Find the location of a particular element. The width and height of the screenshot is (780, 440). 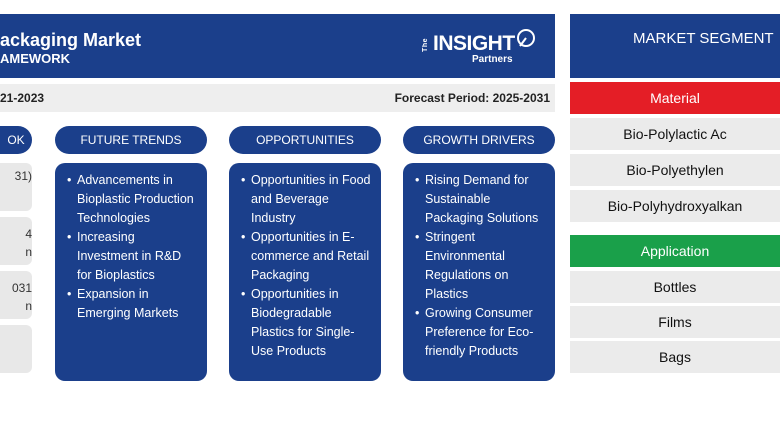

future-trend-item: Expansion in Emerging Markets is located at coordinates (133, 304).